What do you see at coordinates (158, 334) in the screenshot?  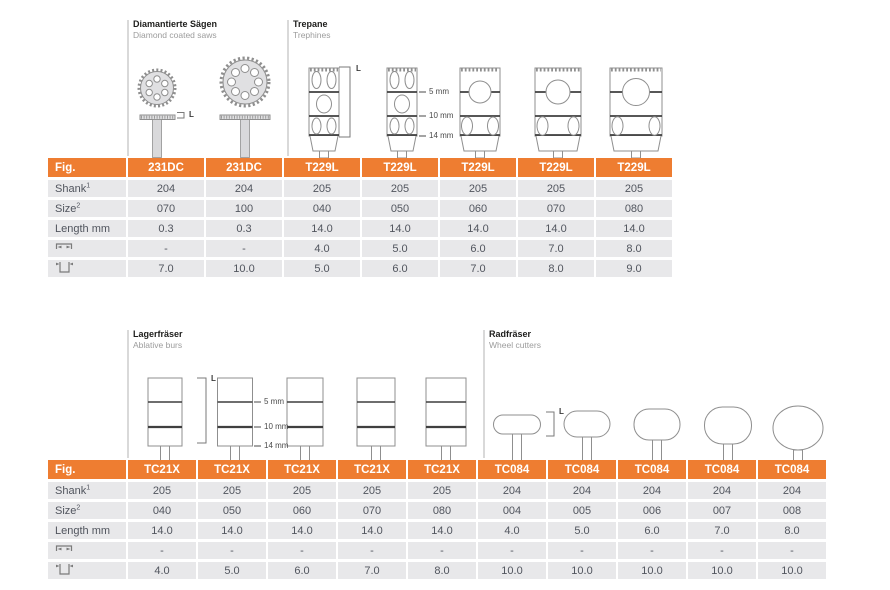 I see `group-title: Lagerfräser` at bounding box center [158, 334].